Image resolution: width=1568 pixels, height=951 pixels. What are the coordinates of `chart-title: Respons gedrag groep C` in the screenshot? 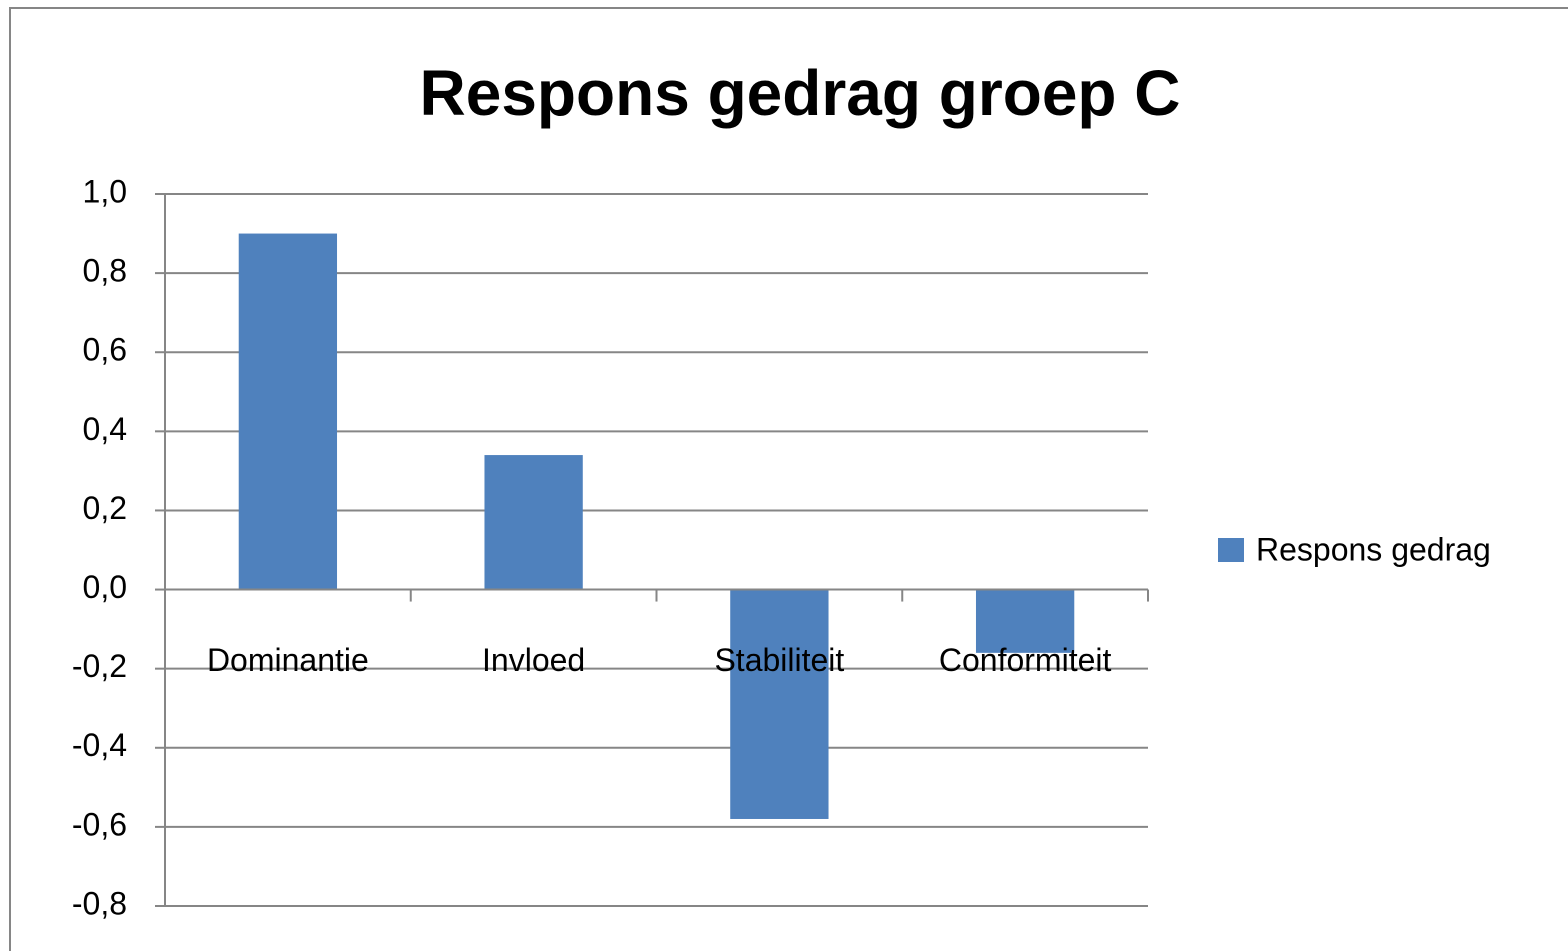 It's located at (800, 93).